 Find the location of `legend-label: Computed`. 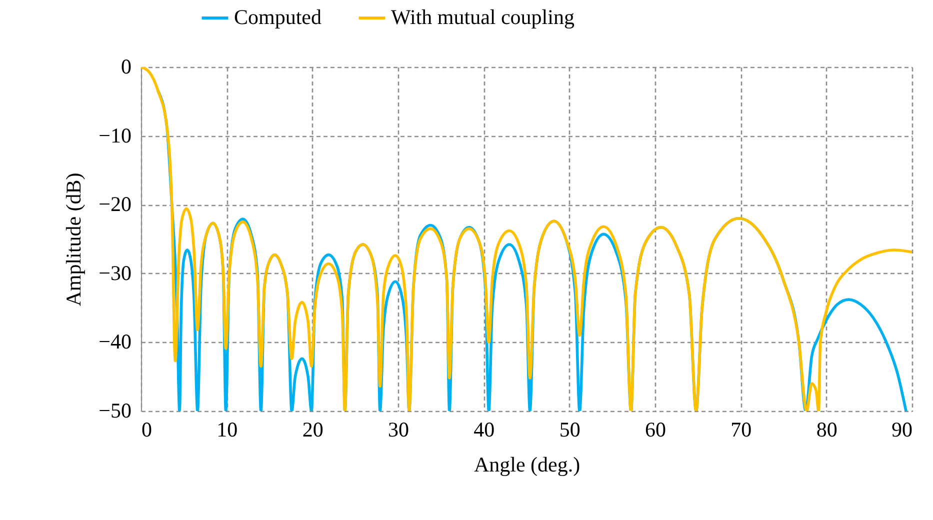

legend-label: Computed is located at coordinates (278, 17).